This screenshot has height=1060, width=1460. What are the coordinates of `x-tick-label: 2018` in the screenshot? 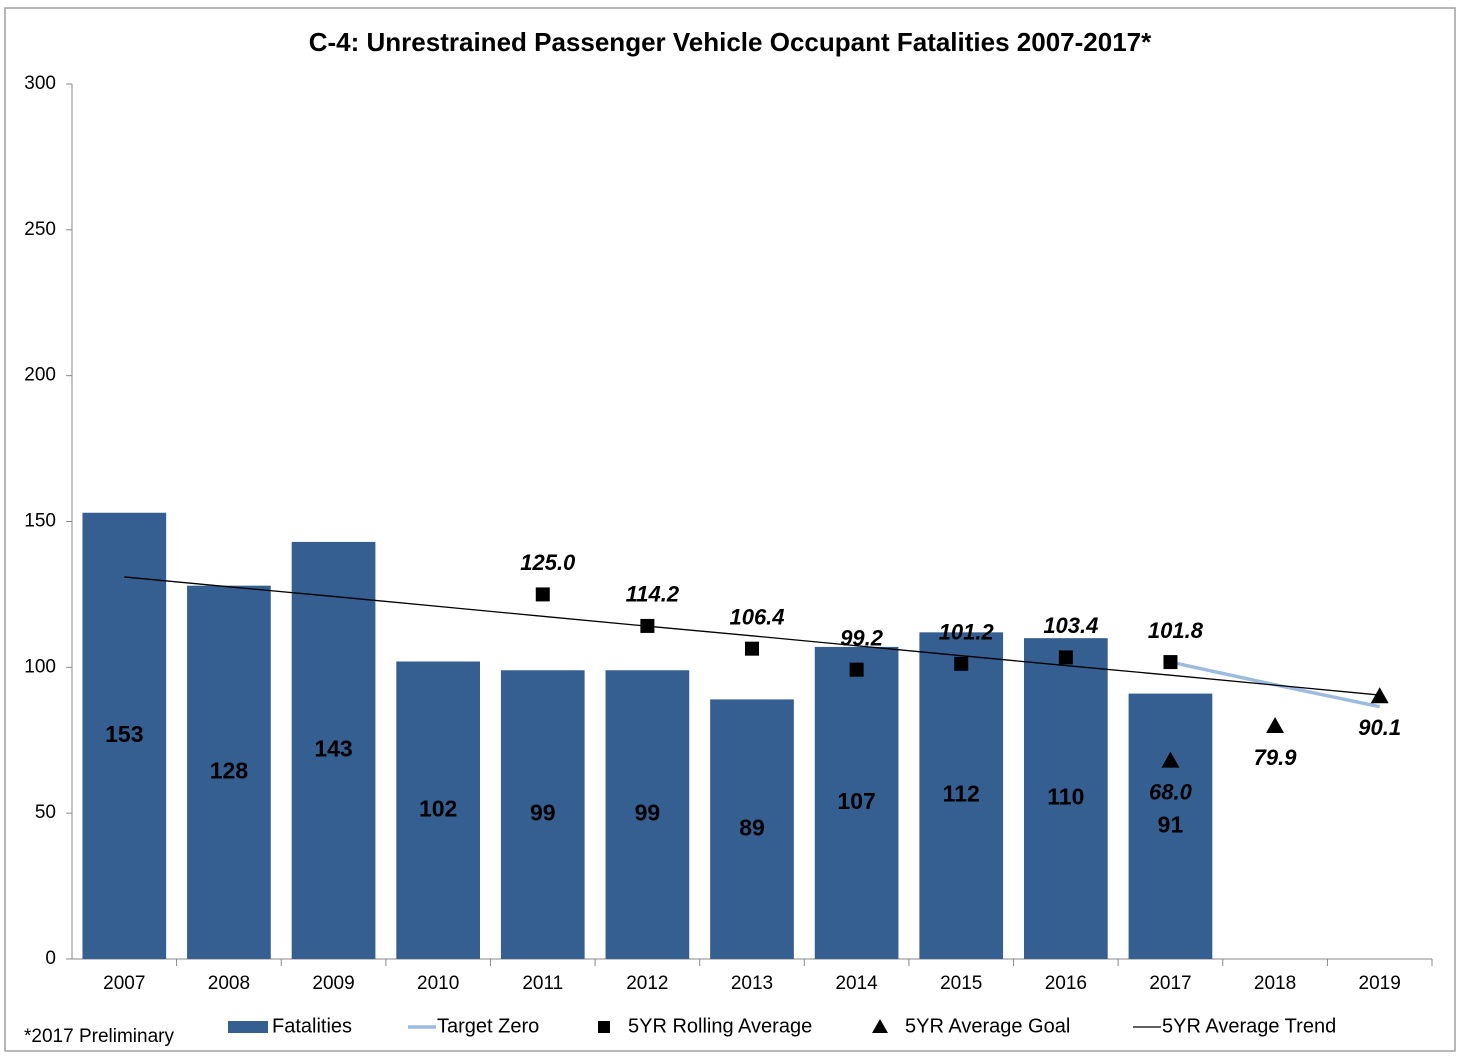 It's located at (1275, 983).